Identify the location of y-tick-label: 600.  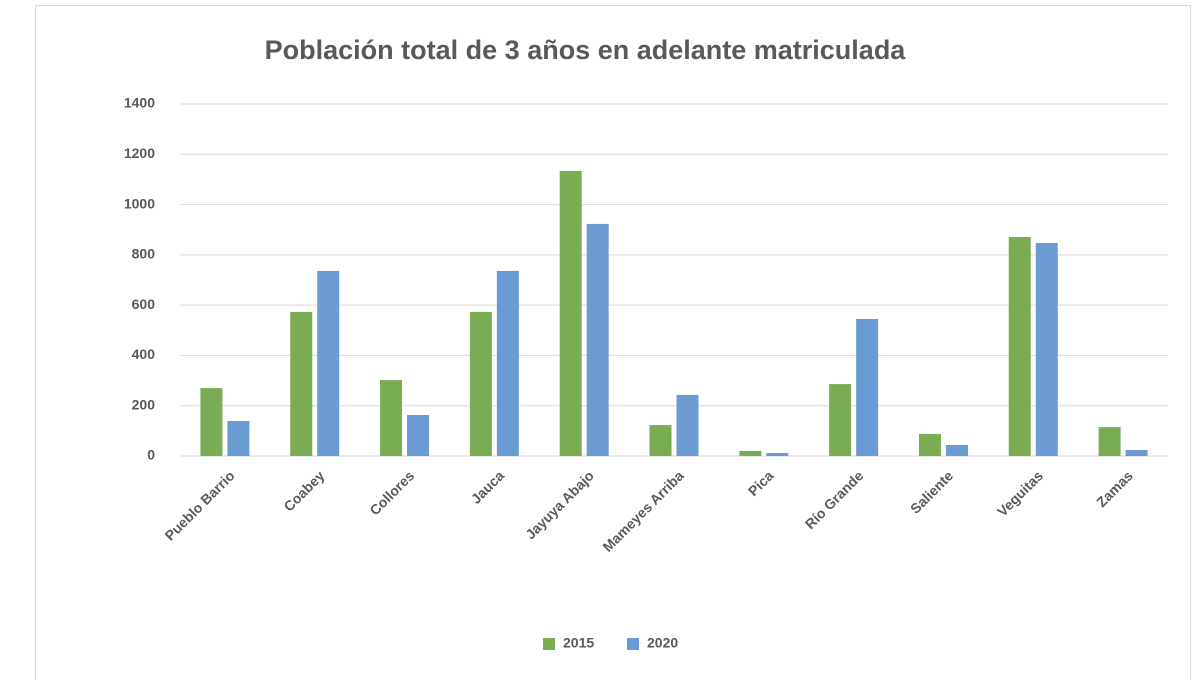
(144, 304).